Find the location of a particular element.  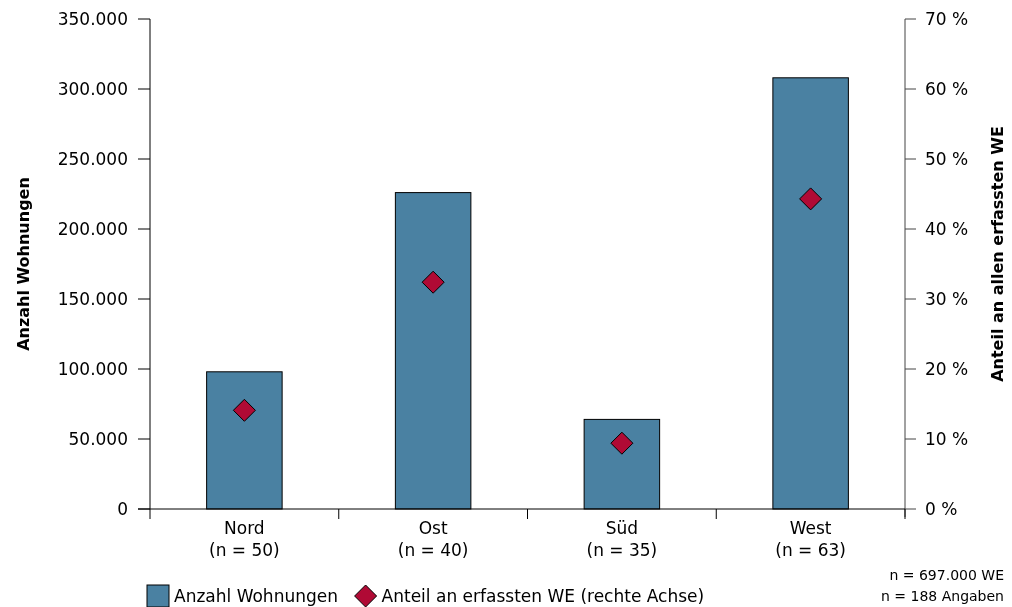

y2-tick-label: 70 % is located at coordinates (947, 19).